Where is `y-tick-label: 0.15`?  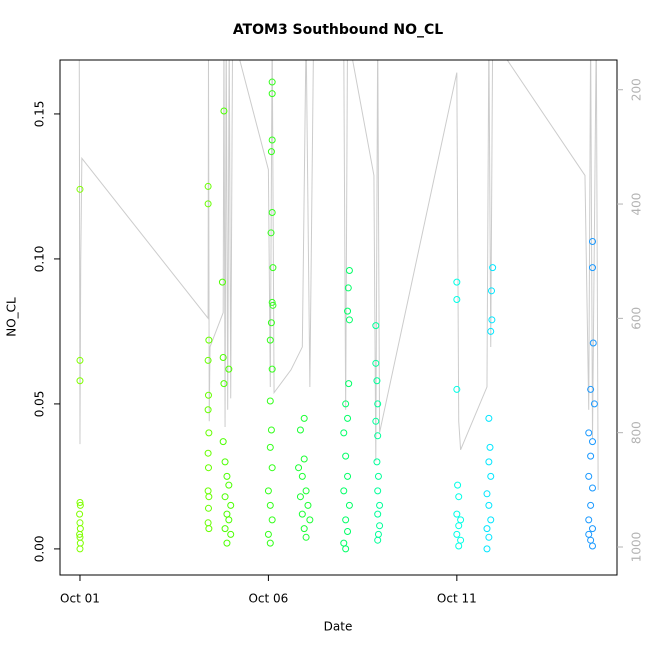
y-tick-label: 0.15 is located at coordinates (40, 114).